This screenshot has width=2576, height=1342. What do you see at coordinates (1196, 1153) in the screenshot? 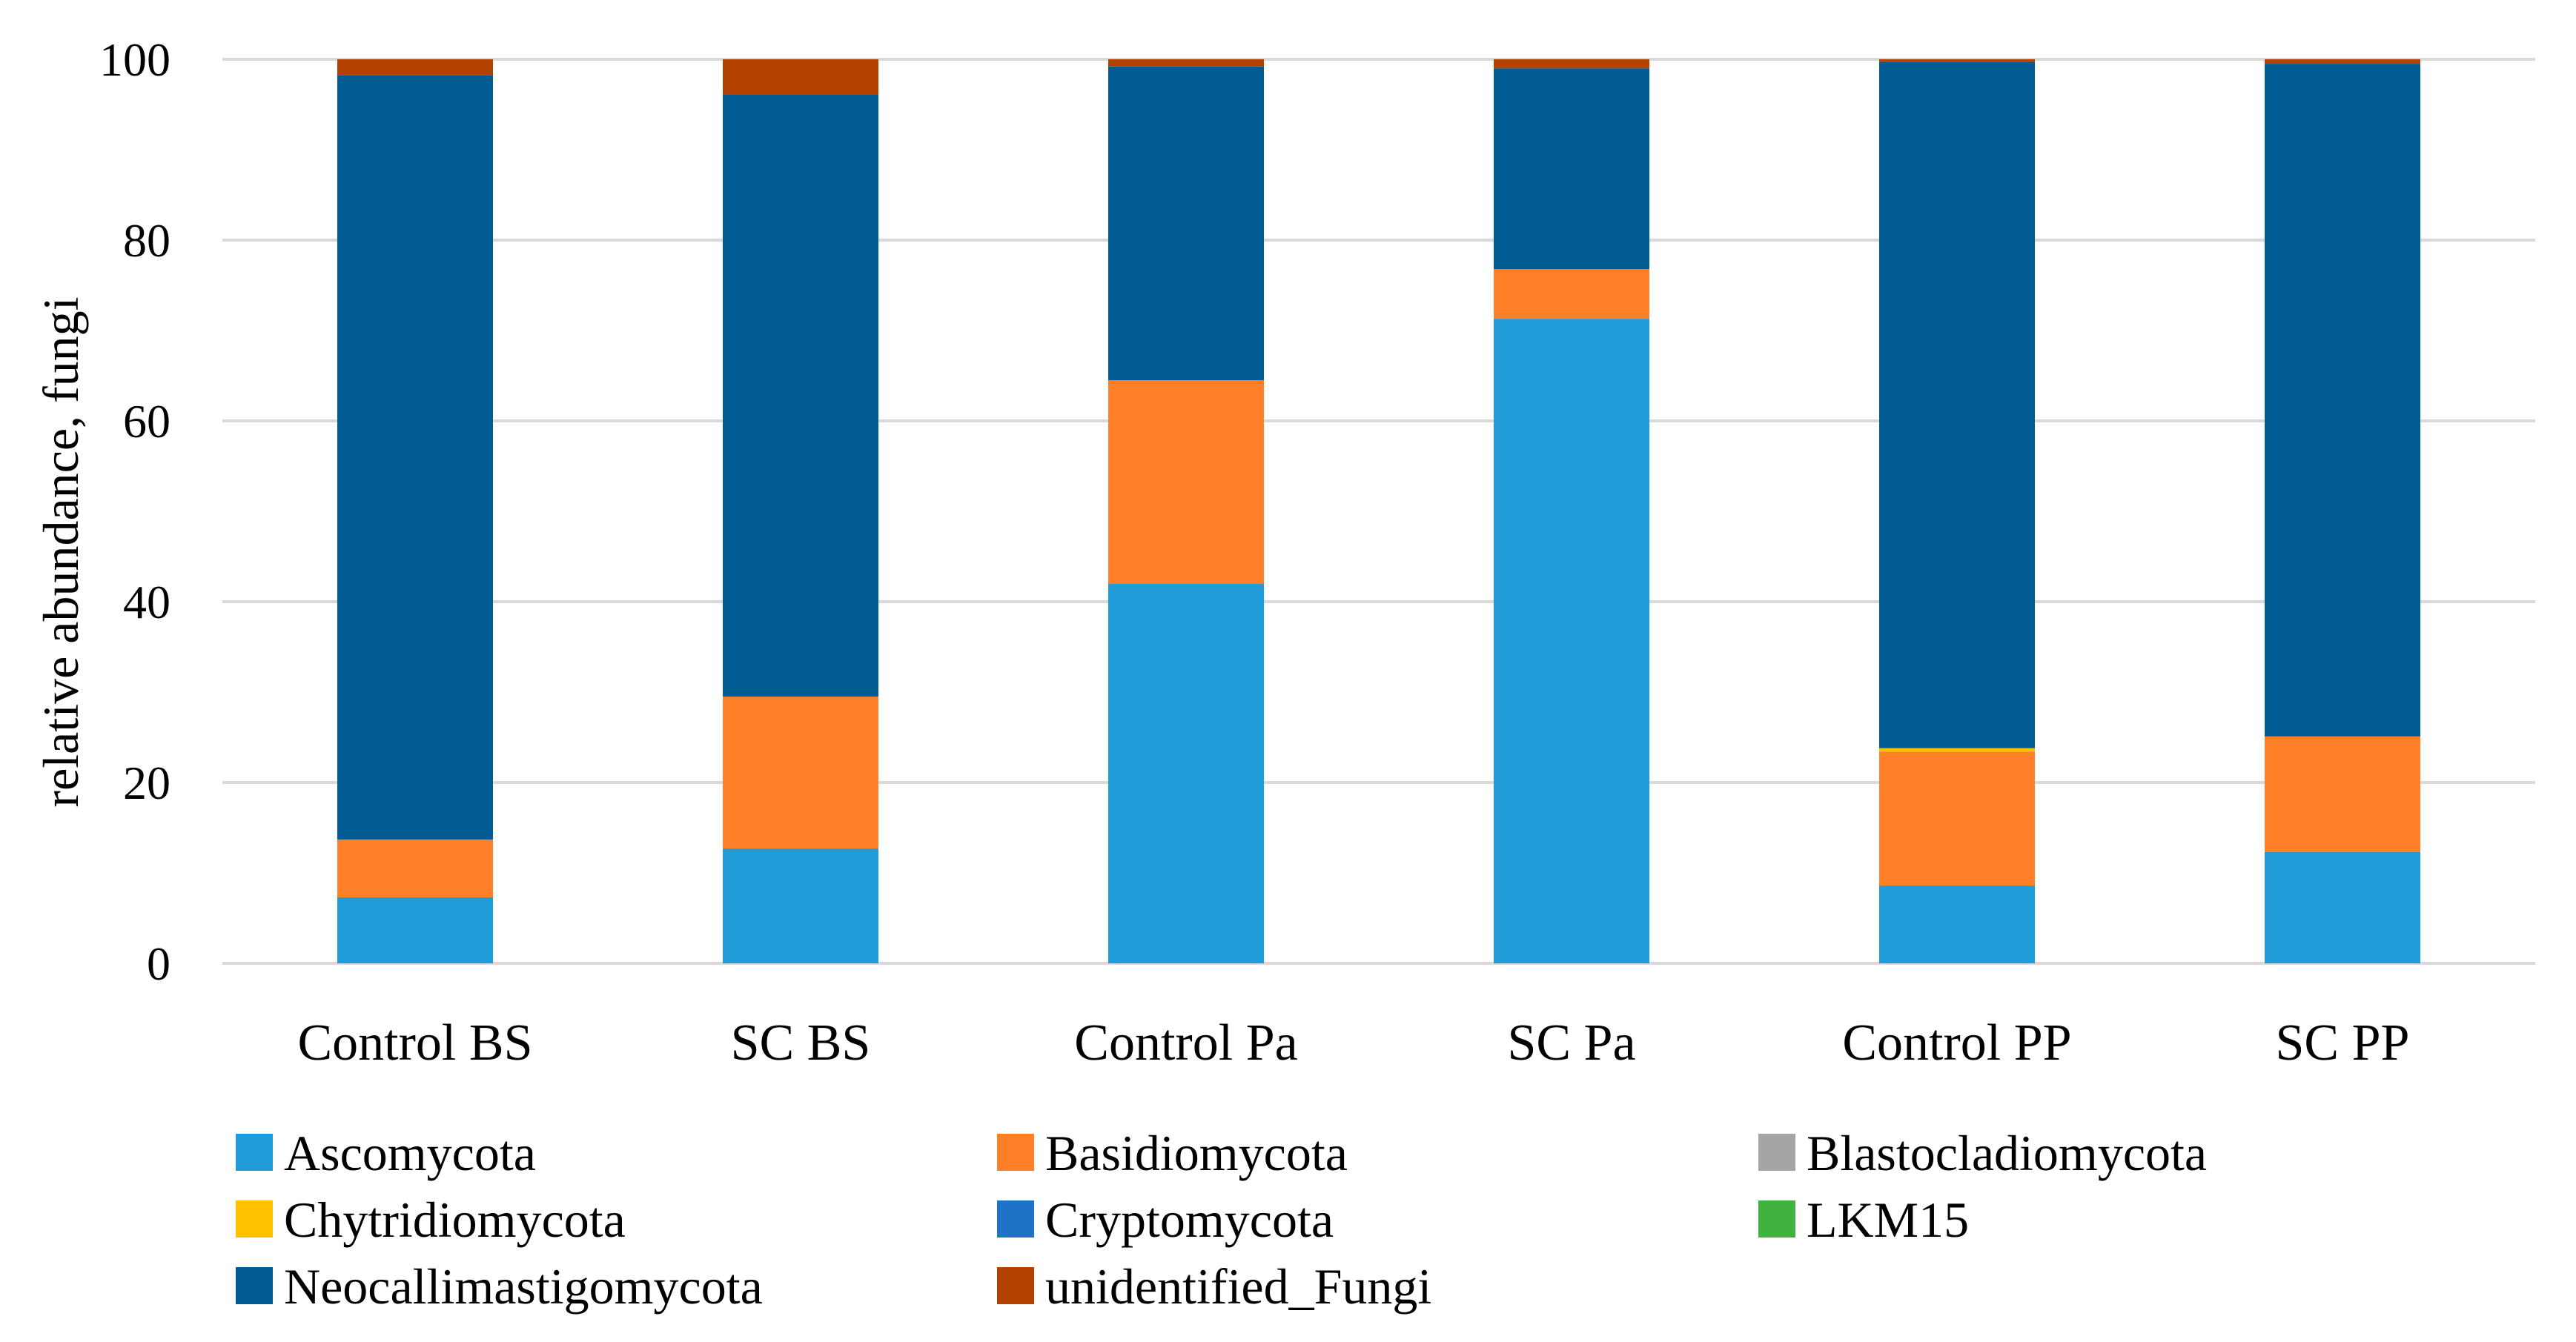
I see `legend-label: Basidiomycota` at bounding box center [1196, 1153].